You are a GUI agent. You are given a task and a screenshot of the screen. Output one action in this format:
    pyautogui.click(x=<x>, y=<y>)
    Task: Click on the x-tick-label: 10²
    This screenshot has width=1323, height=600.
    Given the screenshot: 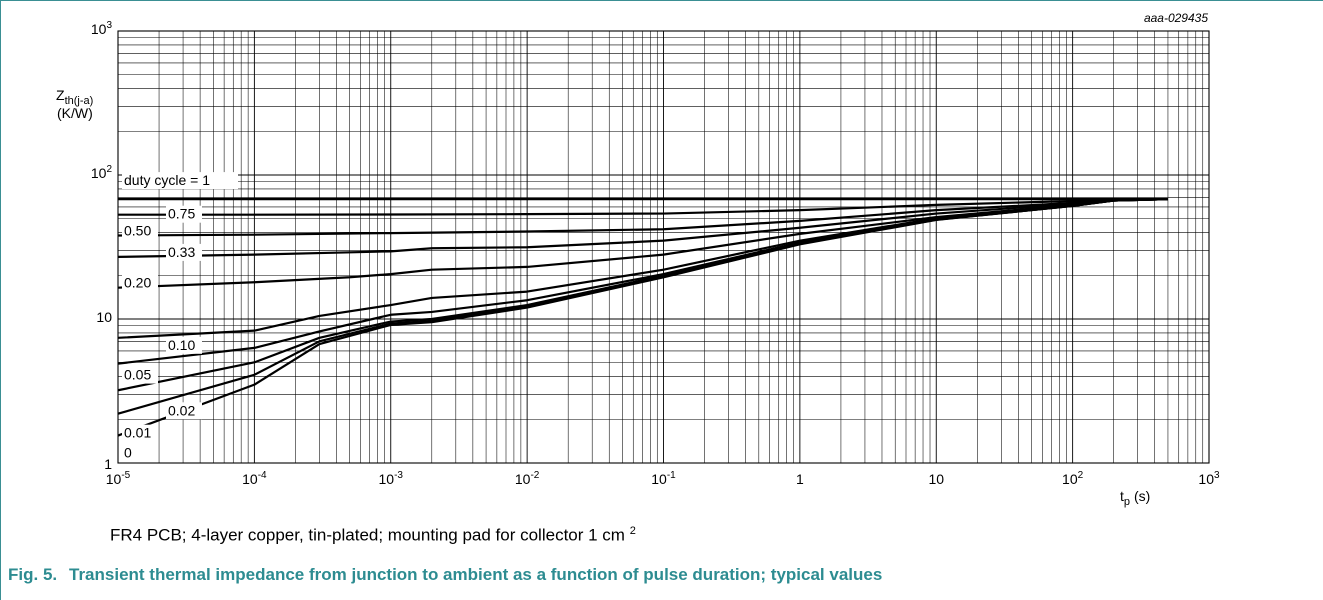 What is the action you would take?
    pyautogui.click(x=1073, y=478)
    